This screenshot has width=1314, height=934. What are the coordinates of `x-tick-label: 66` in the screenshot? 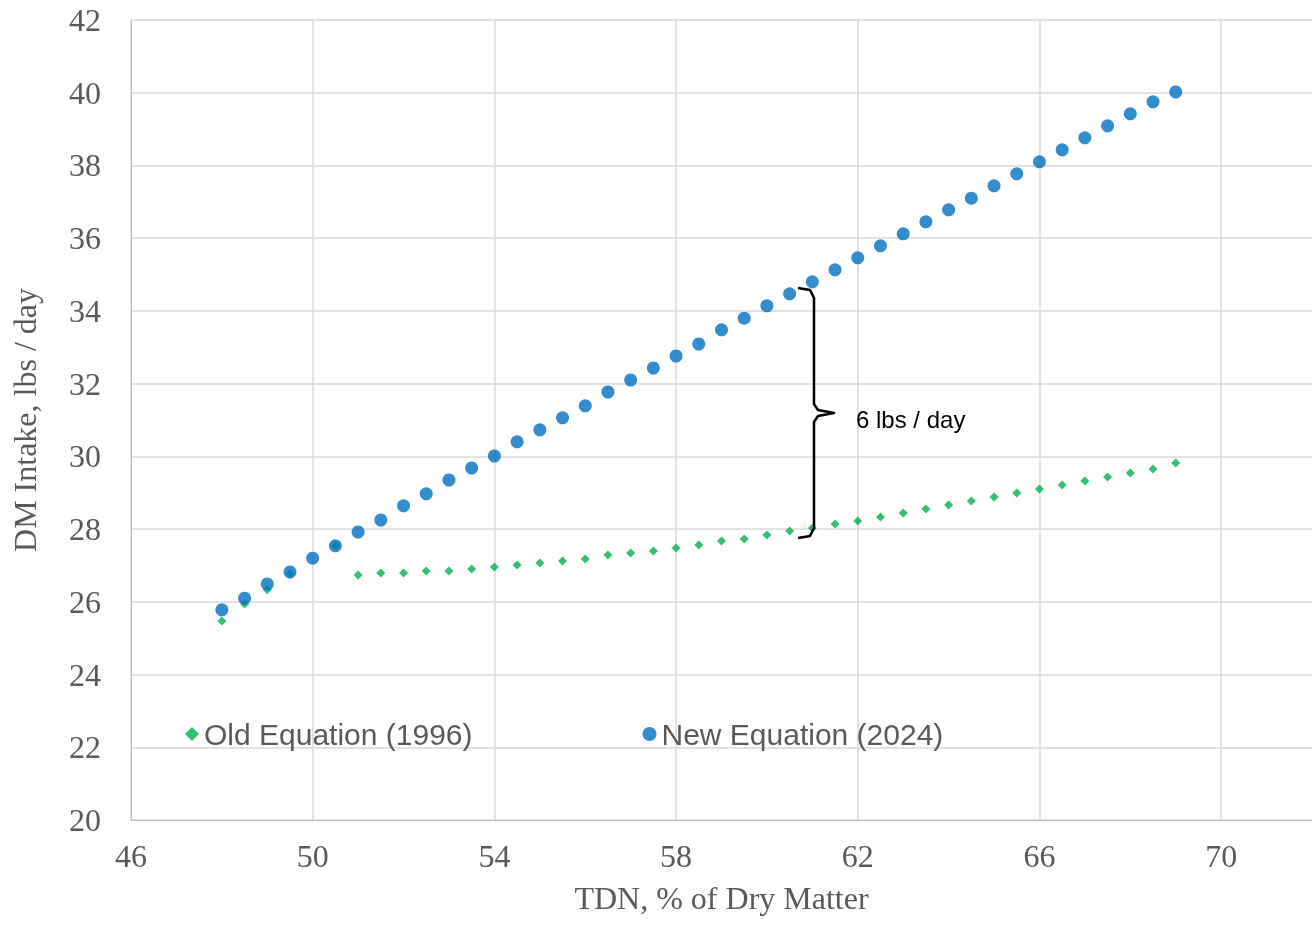 It's located at (1039, 856).